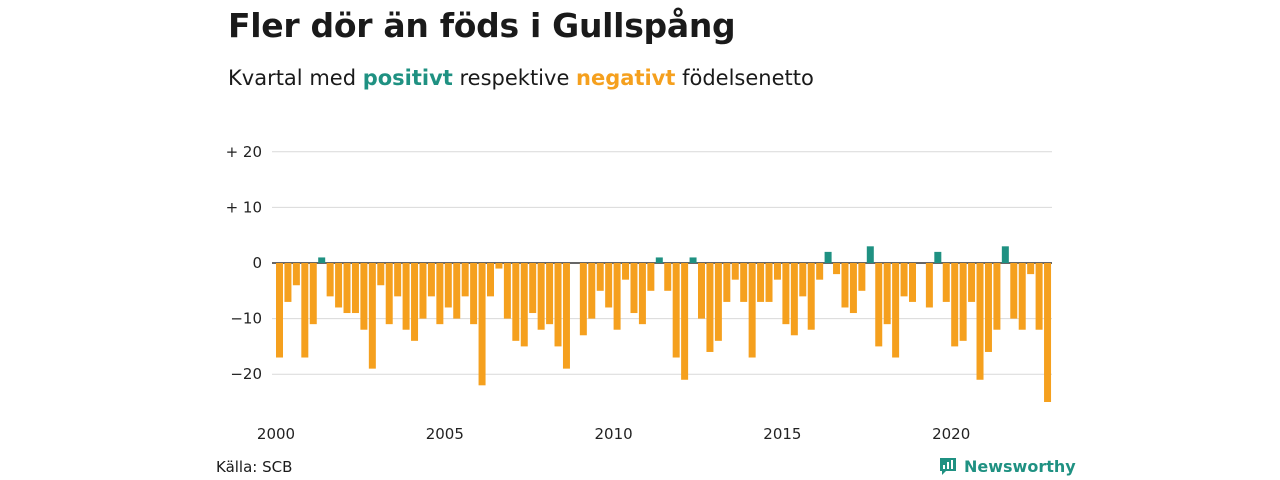 The width and height of the screenshot is (1280, 480). What do you see at coordinates (254, 467) in the screenshot?
I see `source-label: Källa: SCB` at bounding box center [254, 467].